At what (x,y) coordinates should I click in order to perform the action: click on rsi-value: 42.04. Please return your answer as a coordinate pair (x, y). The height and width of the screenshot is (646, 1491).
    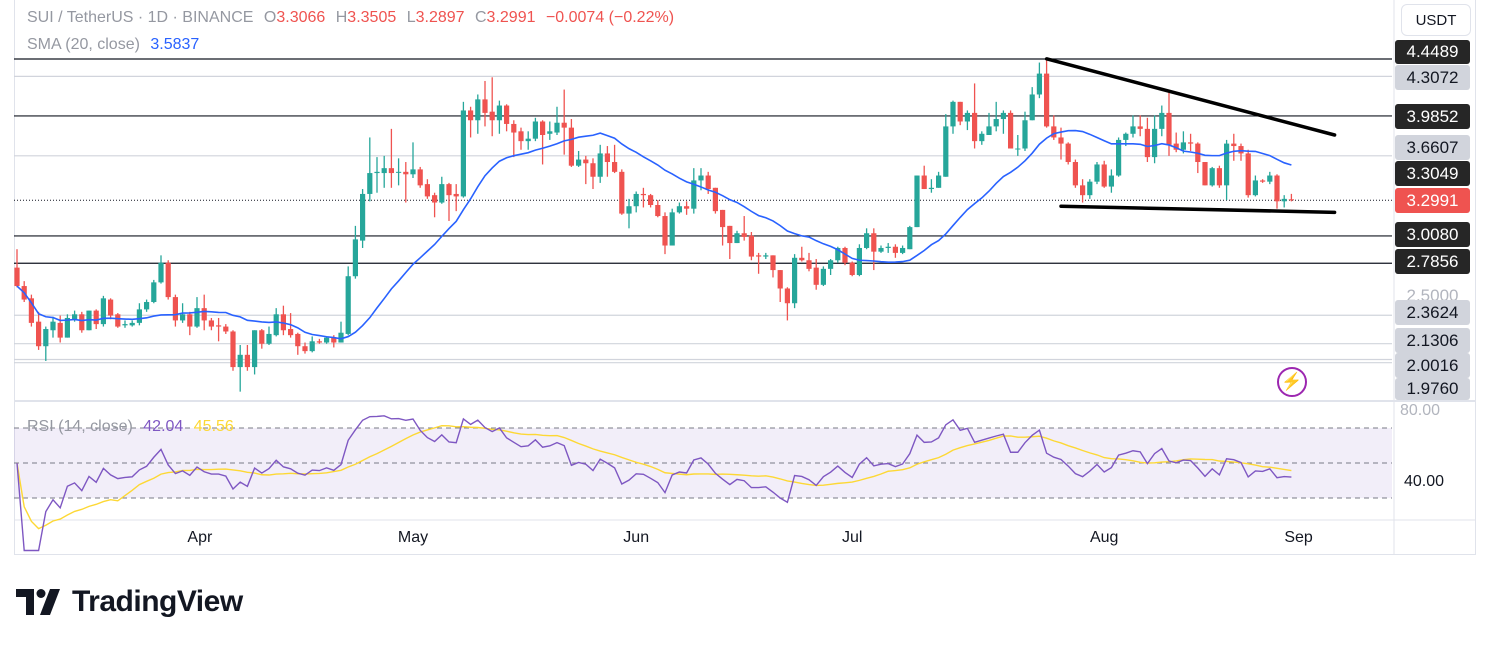
    Looking at the image, I should click on (163, 426).